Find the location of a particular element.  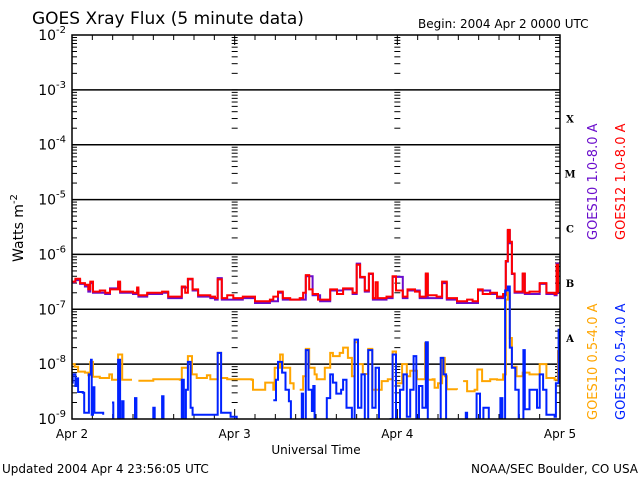

y-axis-label-exponent: -2 is located at coordinates (14, 199).